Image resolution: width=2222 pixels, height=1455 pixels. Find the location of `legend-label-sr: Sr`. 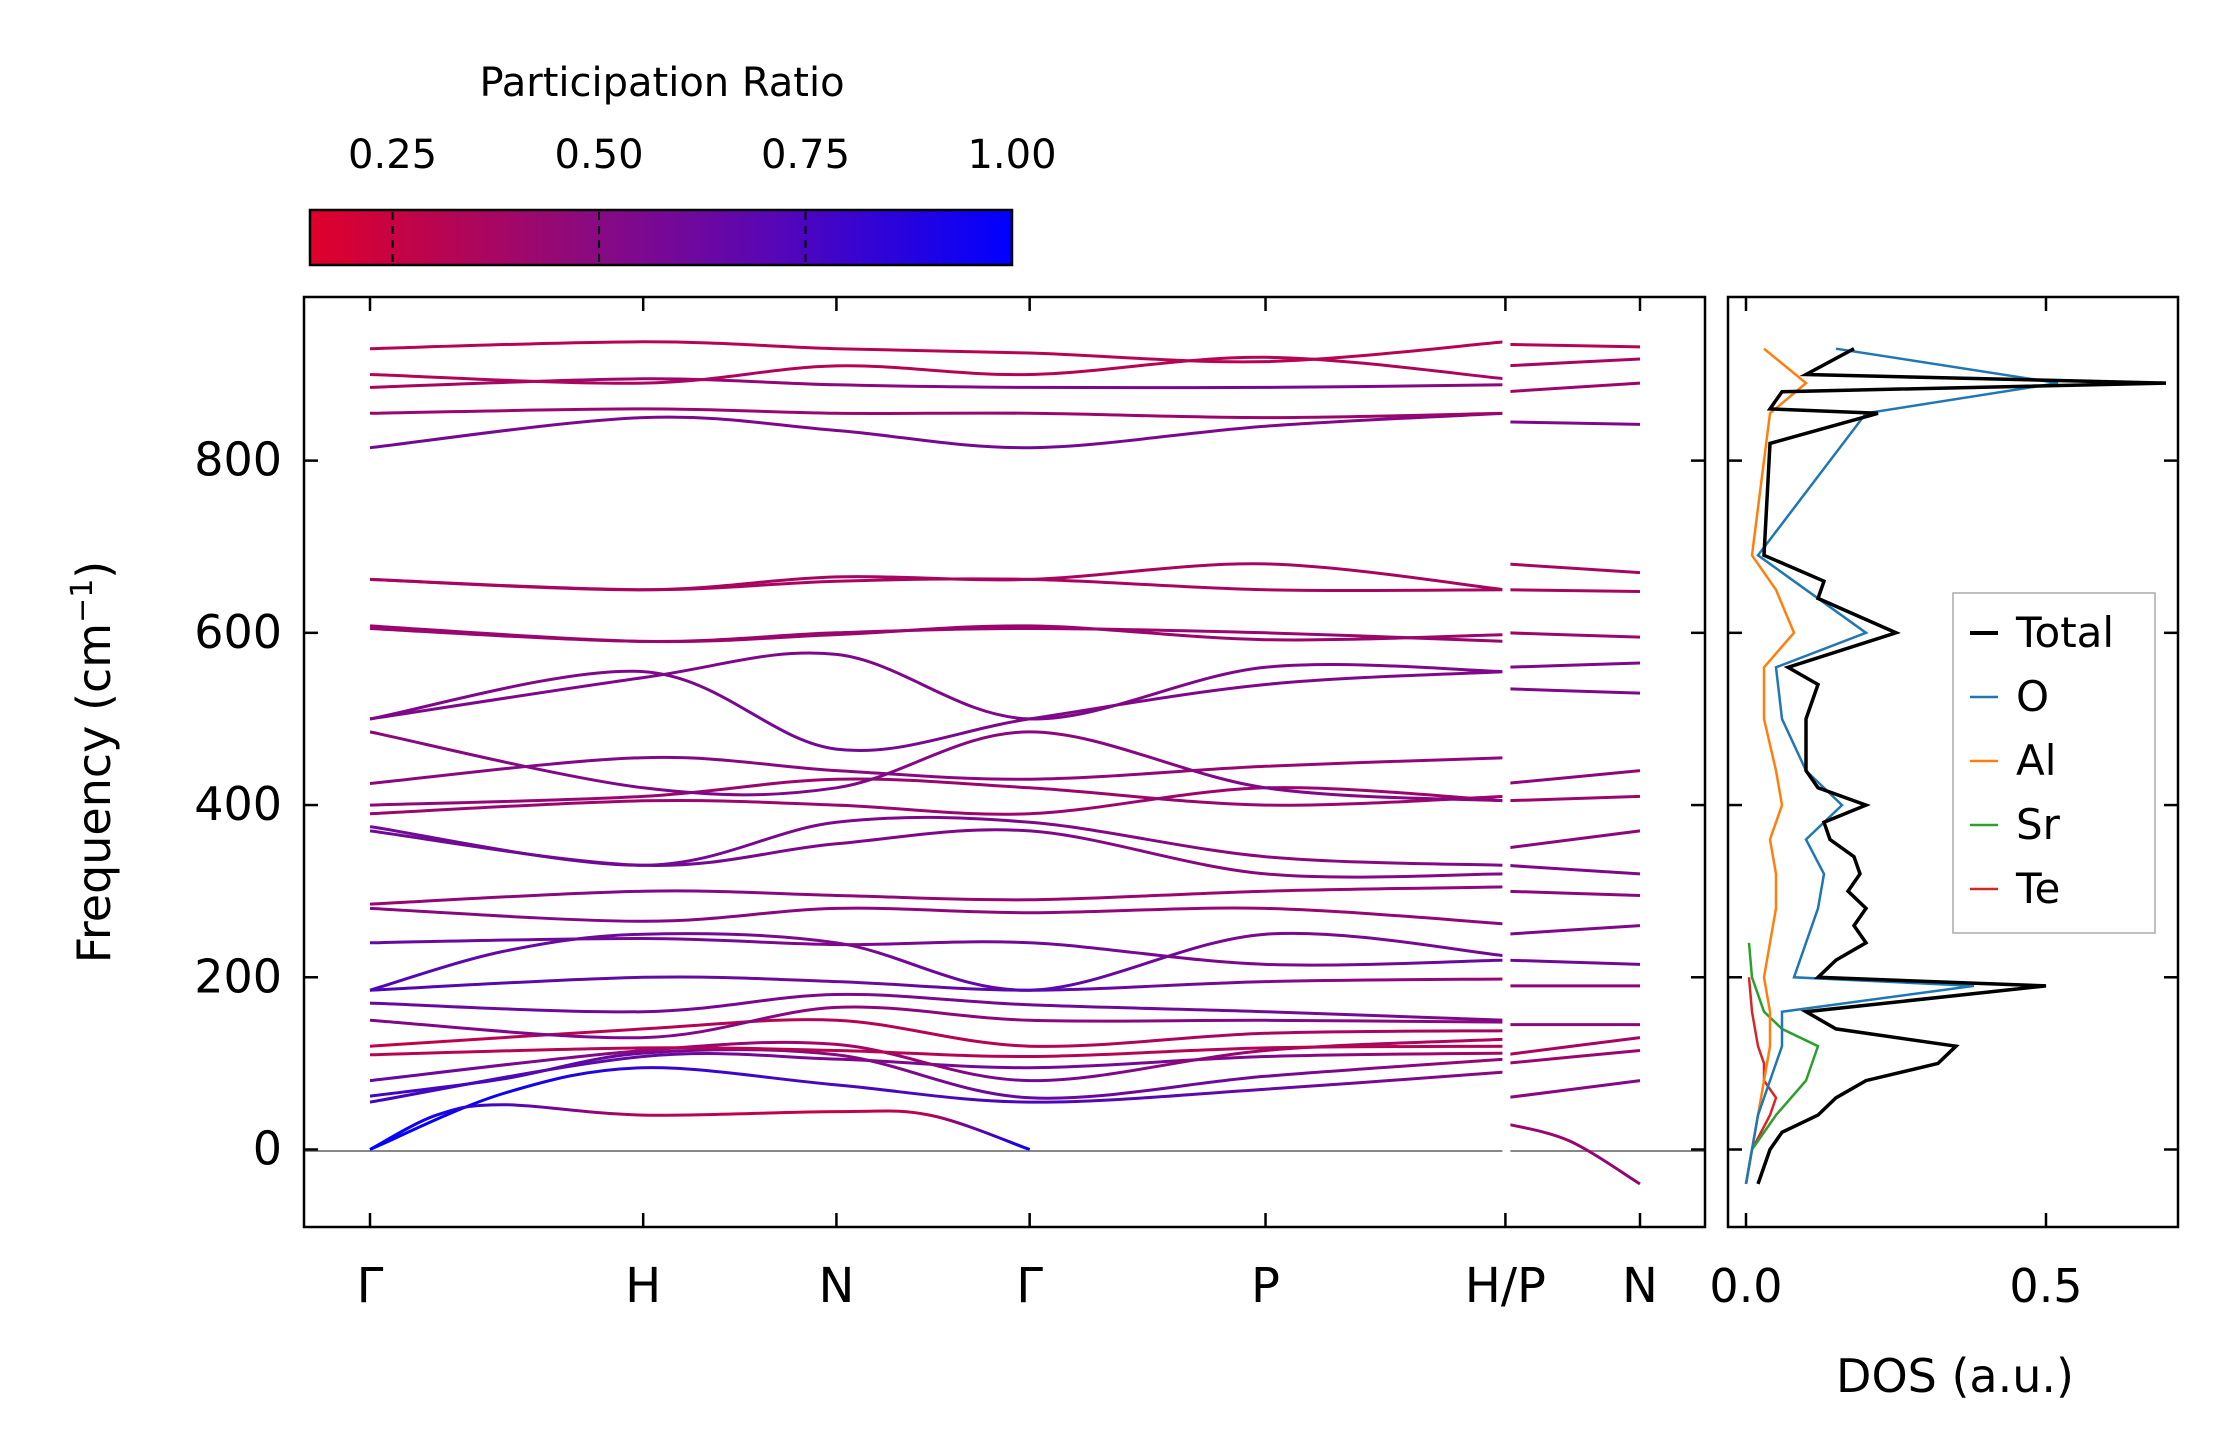

legend-label-sr: Sr is located at coordinates (2038, 824).